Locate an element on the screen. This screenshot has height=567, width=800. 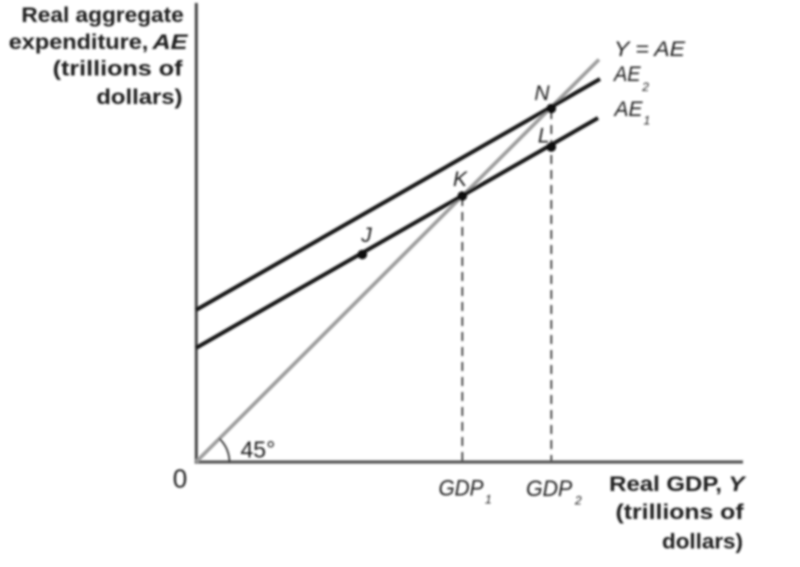
svg-text: expenditure, is located at coordinates (79, 42).